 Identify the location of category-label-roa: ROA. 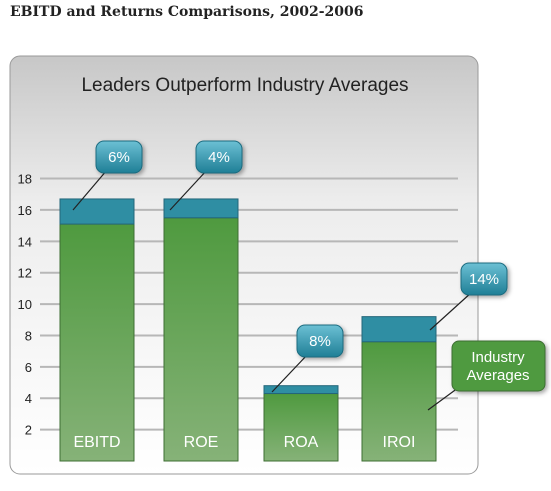
(301, 442).